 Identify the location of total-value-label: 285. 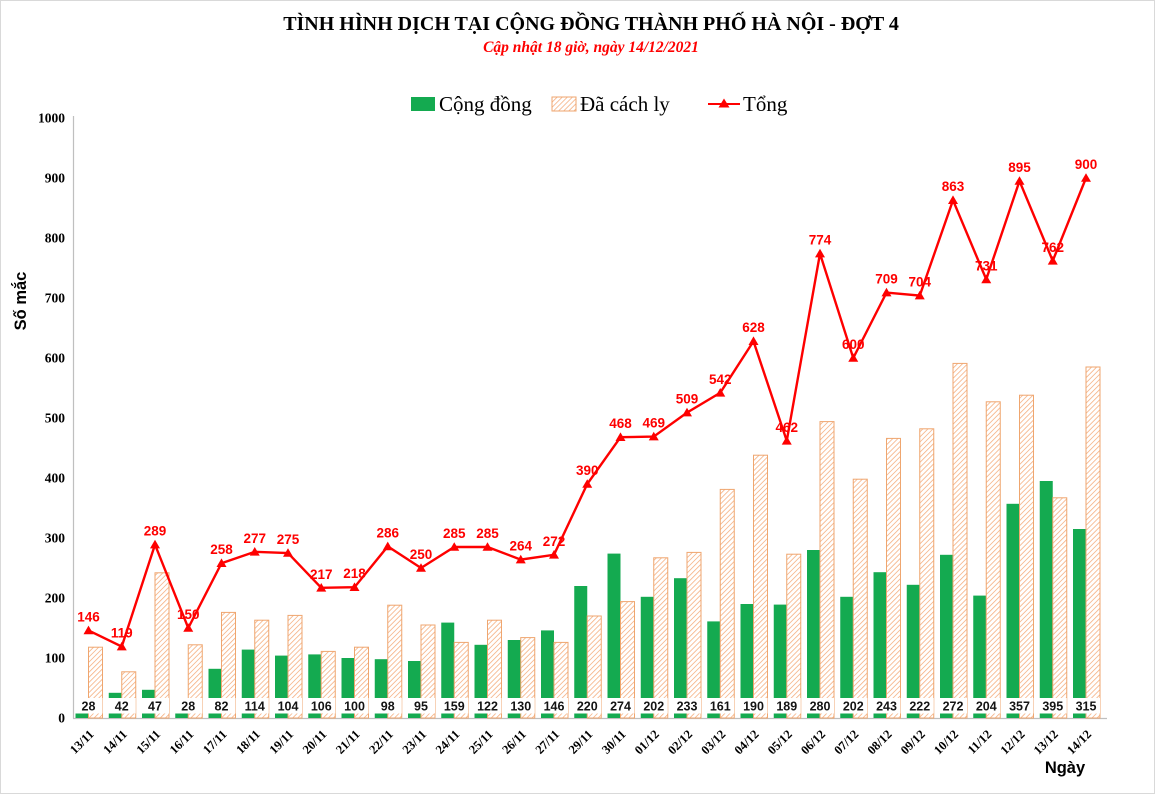
(454, 533).